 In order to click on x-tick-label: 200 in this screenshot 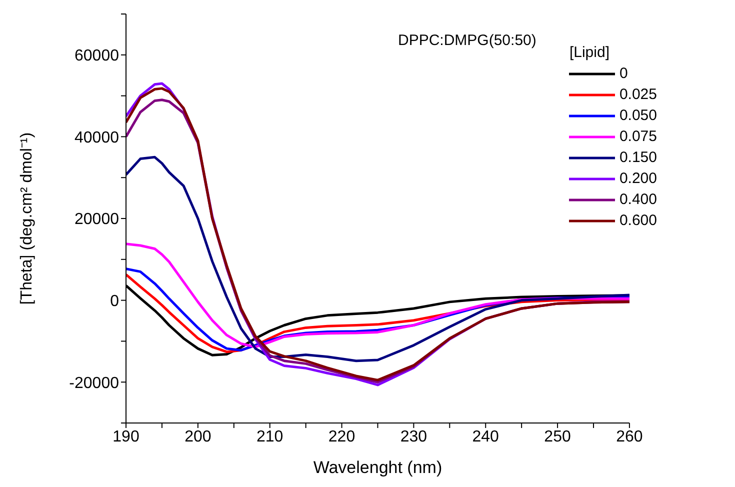, I will do `click(198, 437)`.